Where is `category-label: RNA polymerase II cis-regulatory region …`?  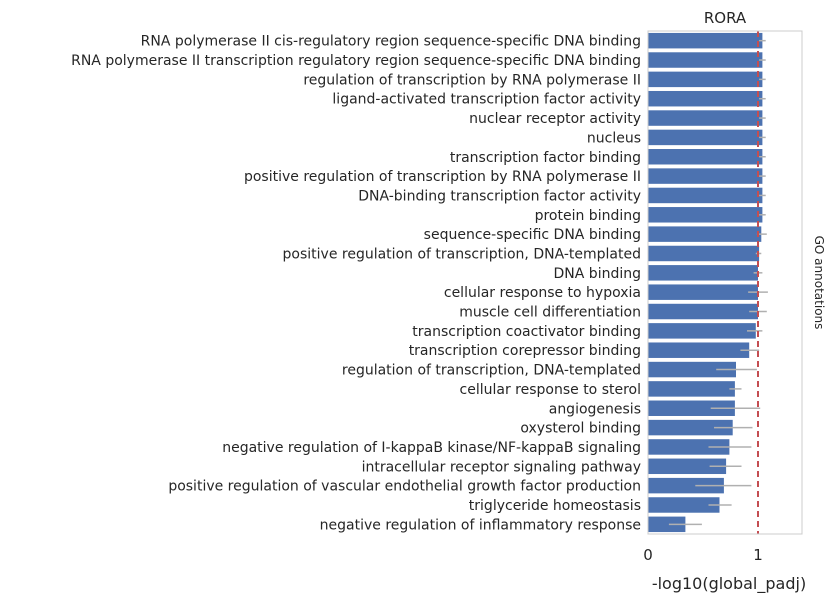 category-label: RNA polymerase II cis-regulatory region … is located at coordinates (391, 42).